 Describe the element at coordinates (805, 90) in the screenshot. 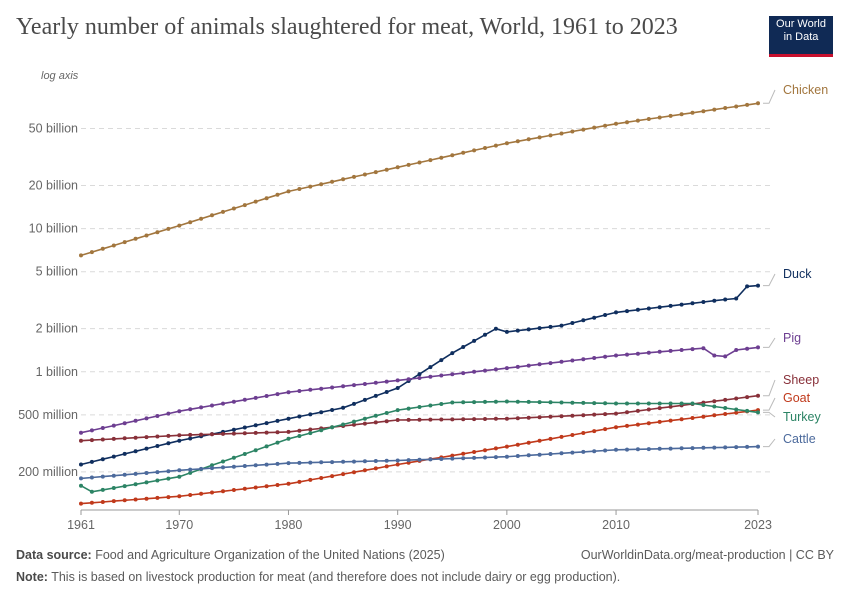

I see `series-label: Chicken` at that location.